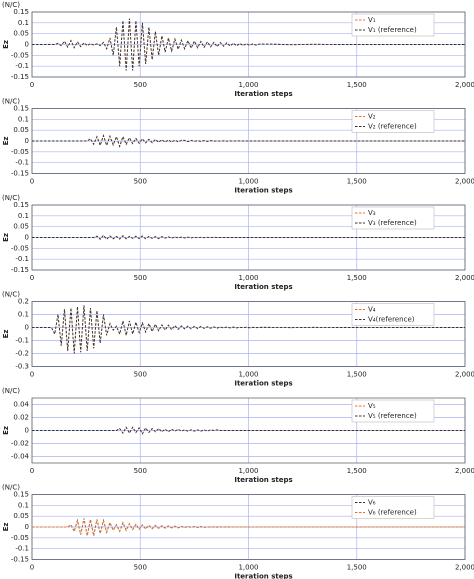 The image size is (474, 579). What do you see at coordinates (392, 127) in the screenshot?
I see `legend-label: V₂ (reference)` at bounding box center [392, 127].